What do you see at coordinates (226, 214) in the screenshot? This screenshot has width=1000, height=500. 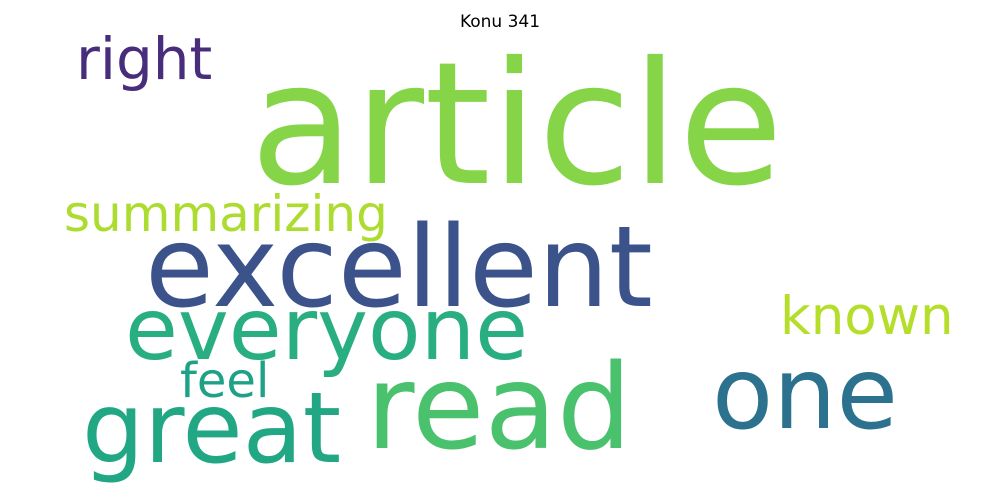 I see `word-summarizing: summarizing` at bounding box center [226, 214].